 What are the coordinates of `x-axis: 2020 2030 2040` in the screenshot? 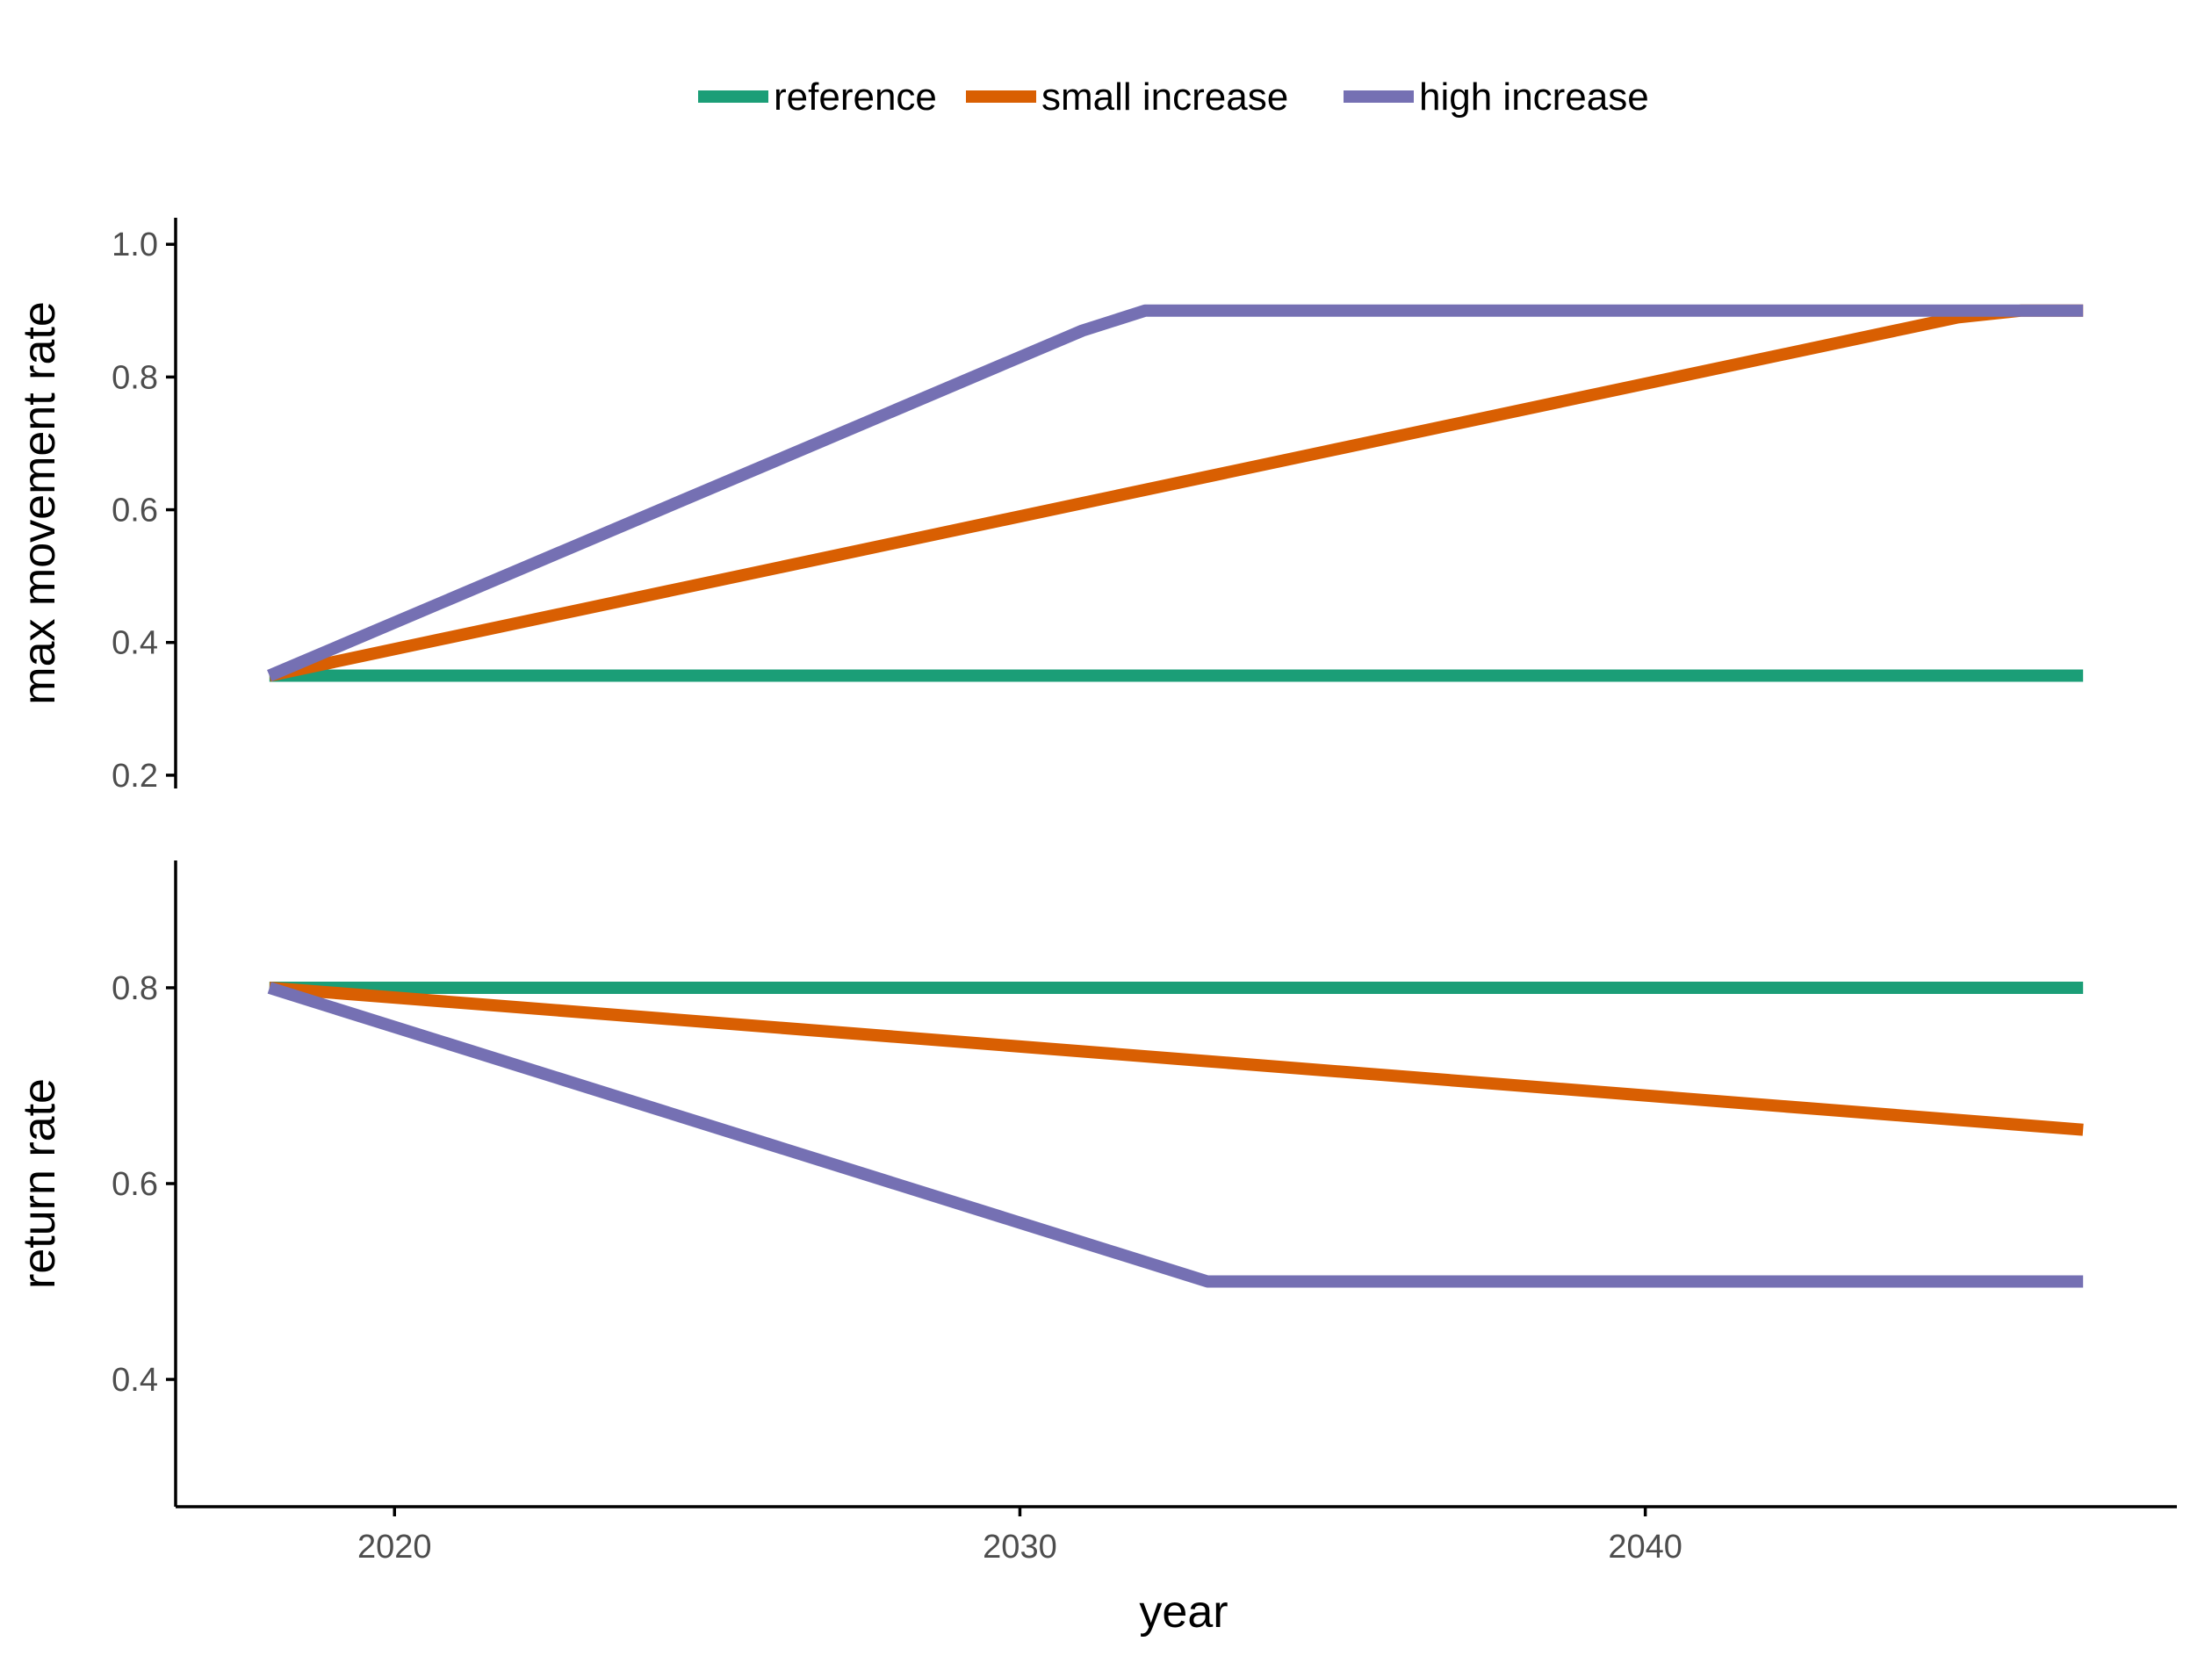 It's located at (1176, 1535).